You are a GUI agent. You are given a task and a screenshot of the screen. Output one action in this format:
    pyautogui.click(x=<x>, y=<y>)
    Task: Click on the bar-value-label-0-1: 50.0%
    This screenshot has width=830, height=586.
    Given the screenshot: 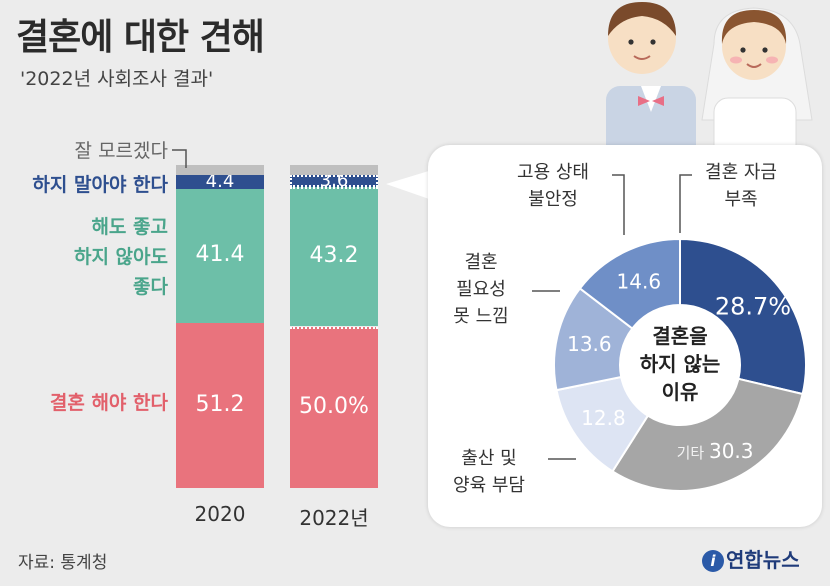 What is the action you would take?
    pyautogui.click(x=334, y=406)
    